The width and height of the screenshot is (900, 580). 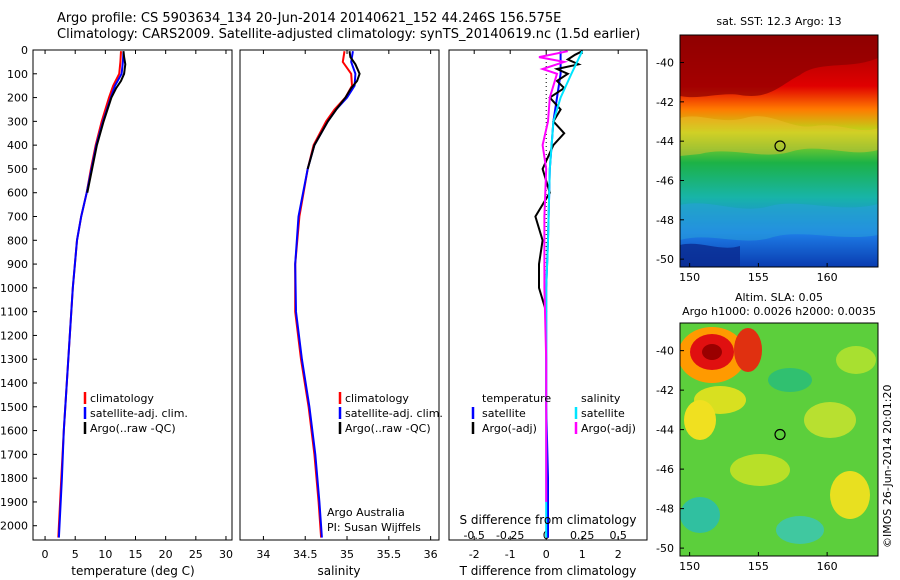 What do you see at coordinates (17, 240) in the screenshot?
I see `y-tick-label: 800` at bounding box center [17, 240].